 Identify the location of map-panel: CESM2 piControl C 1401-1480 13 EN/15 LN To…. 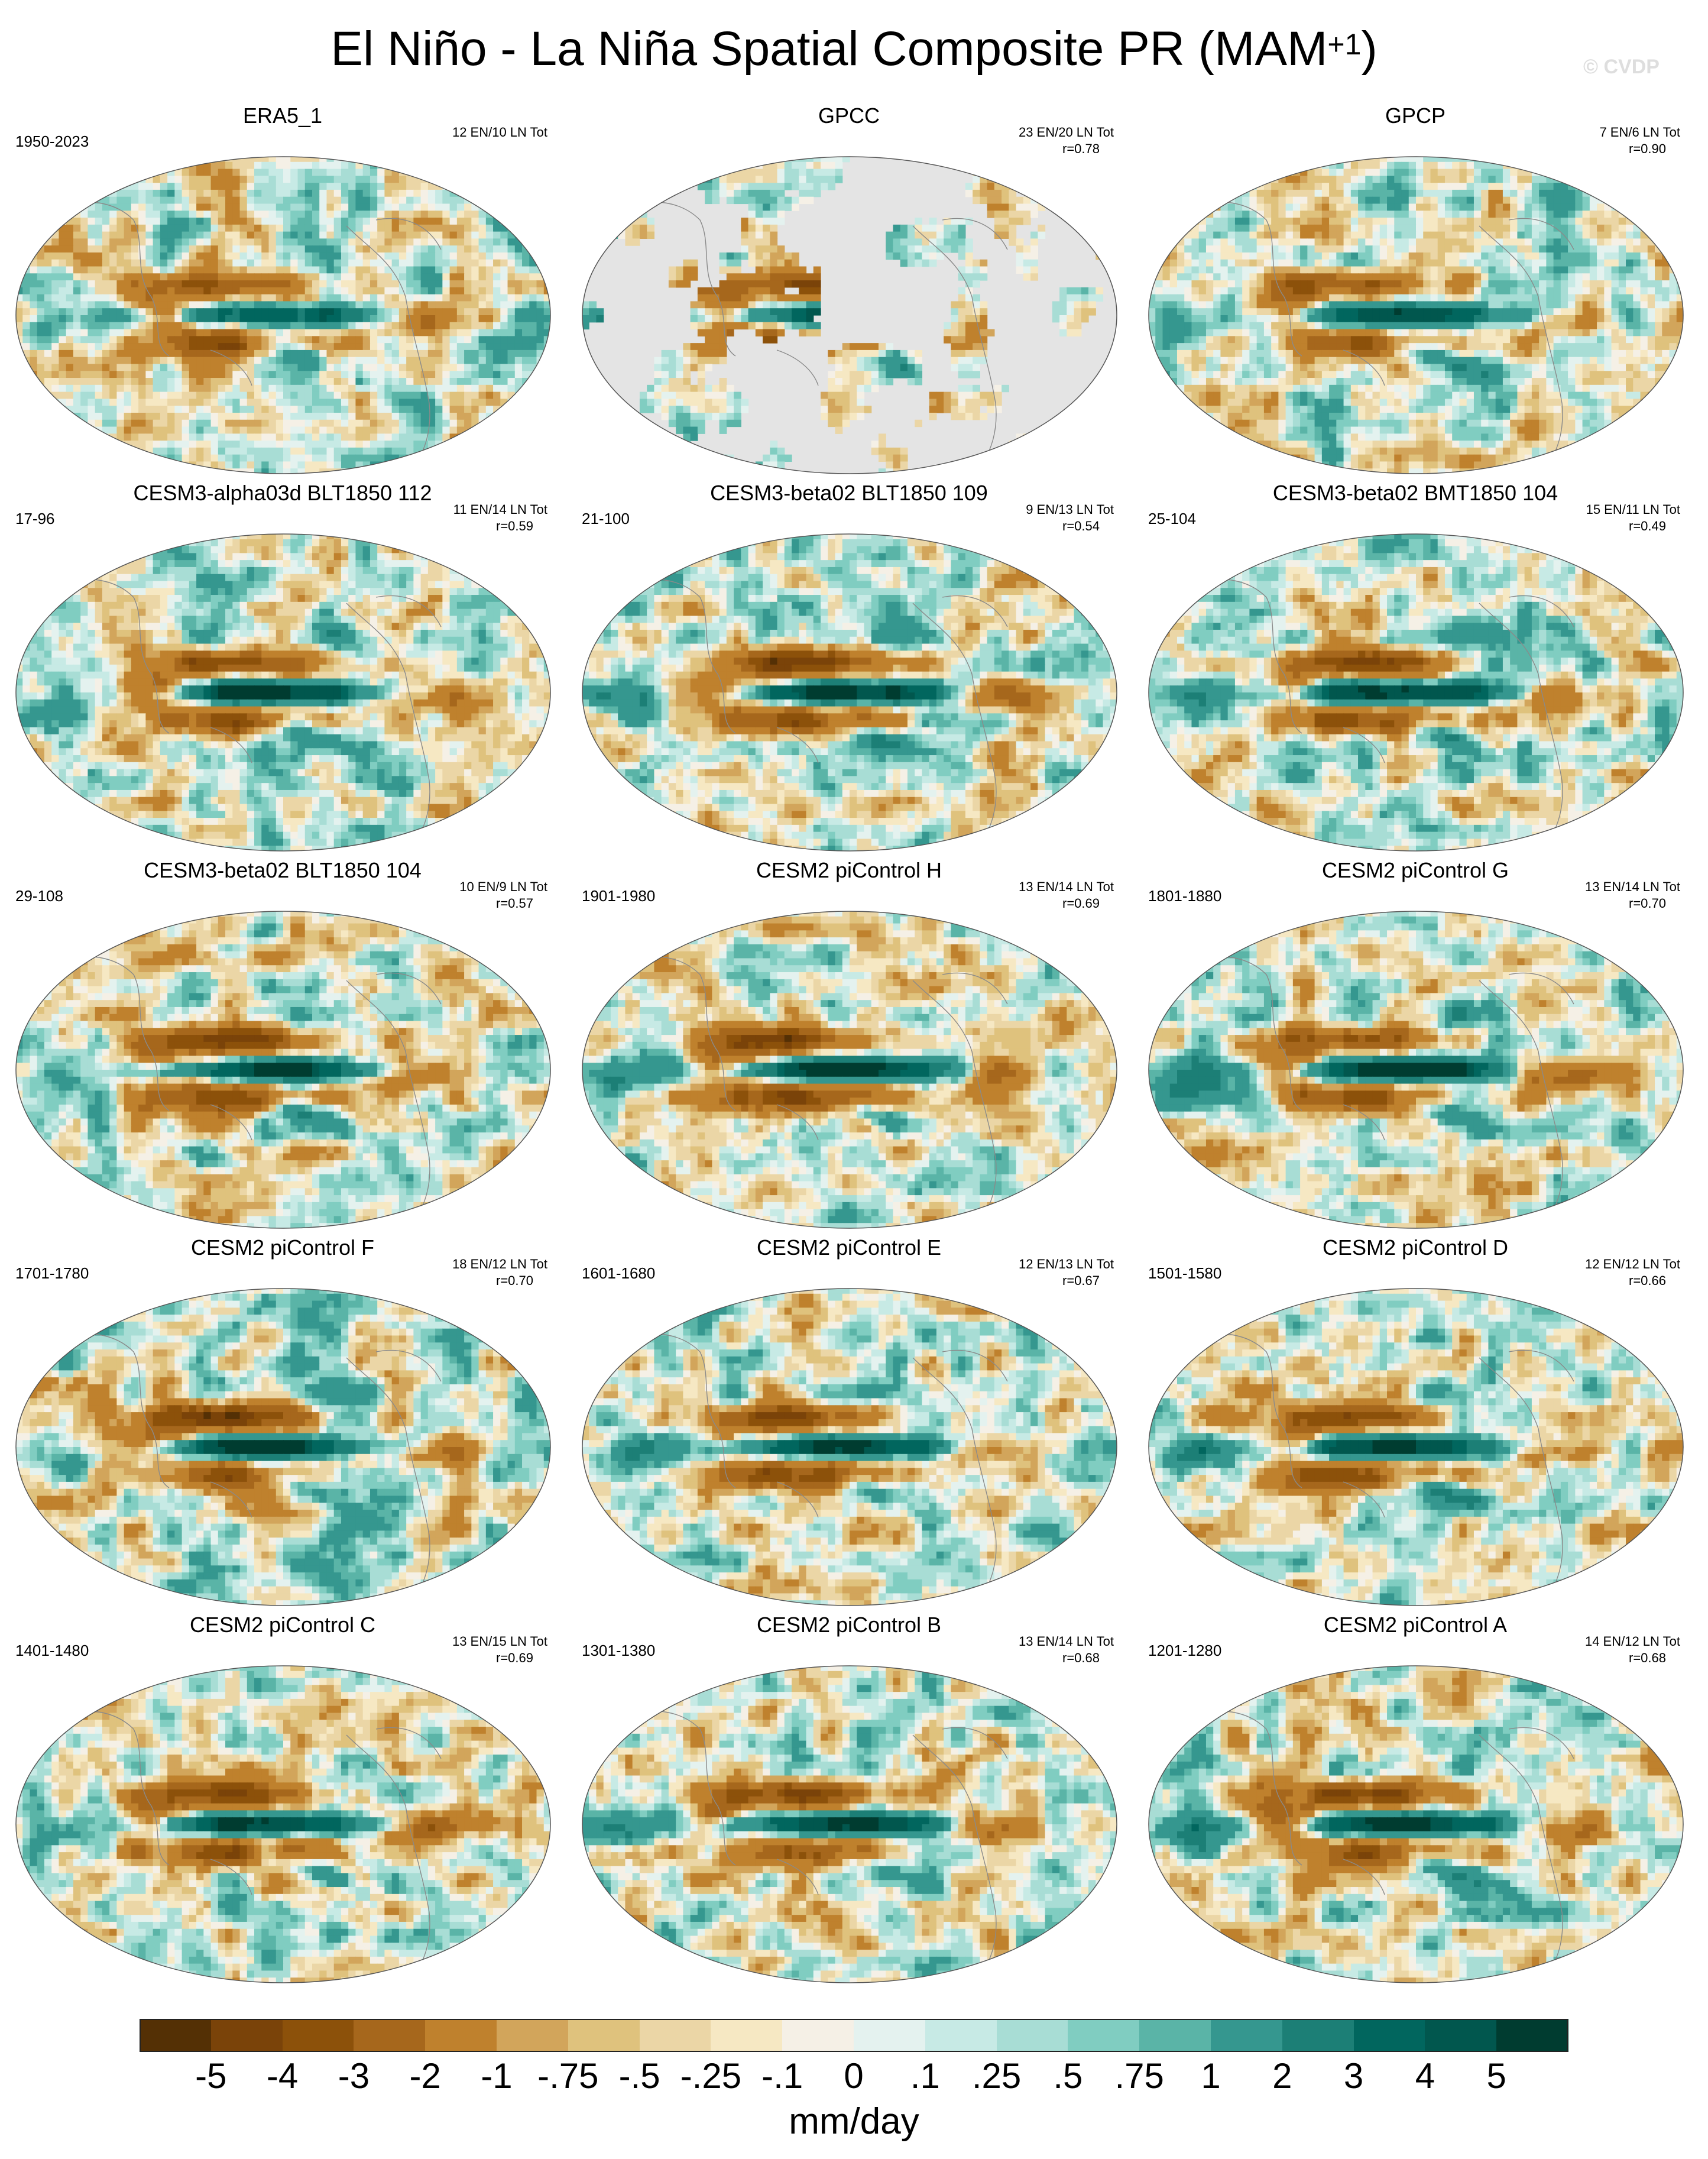
(282, 1797).